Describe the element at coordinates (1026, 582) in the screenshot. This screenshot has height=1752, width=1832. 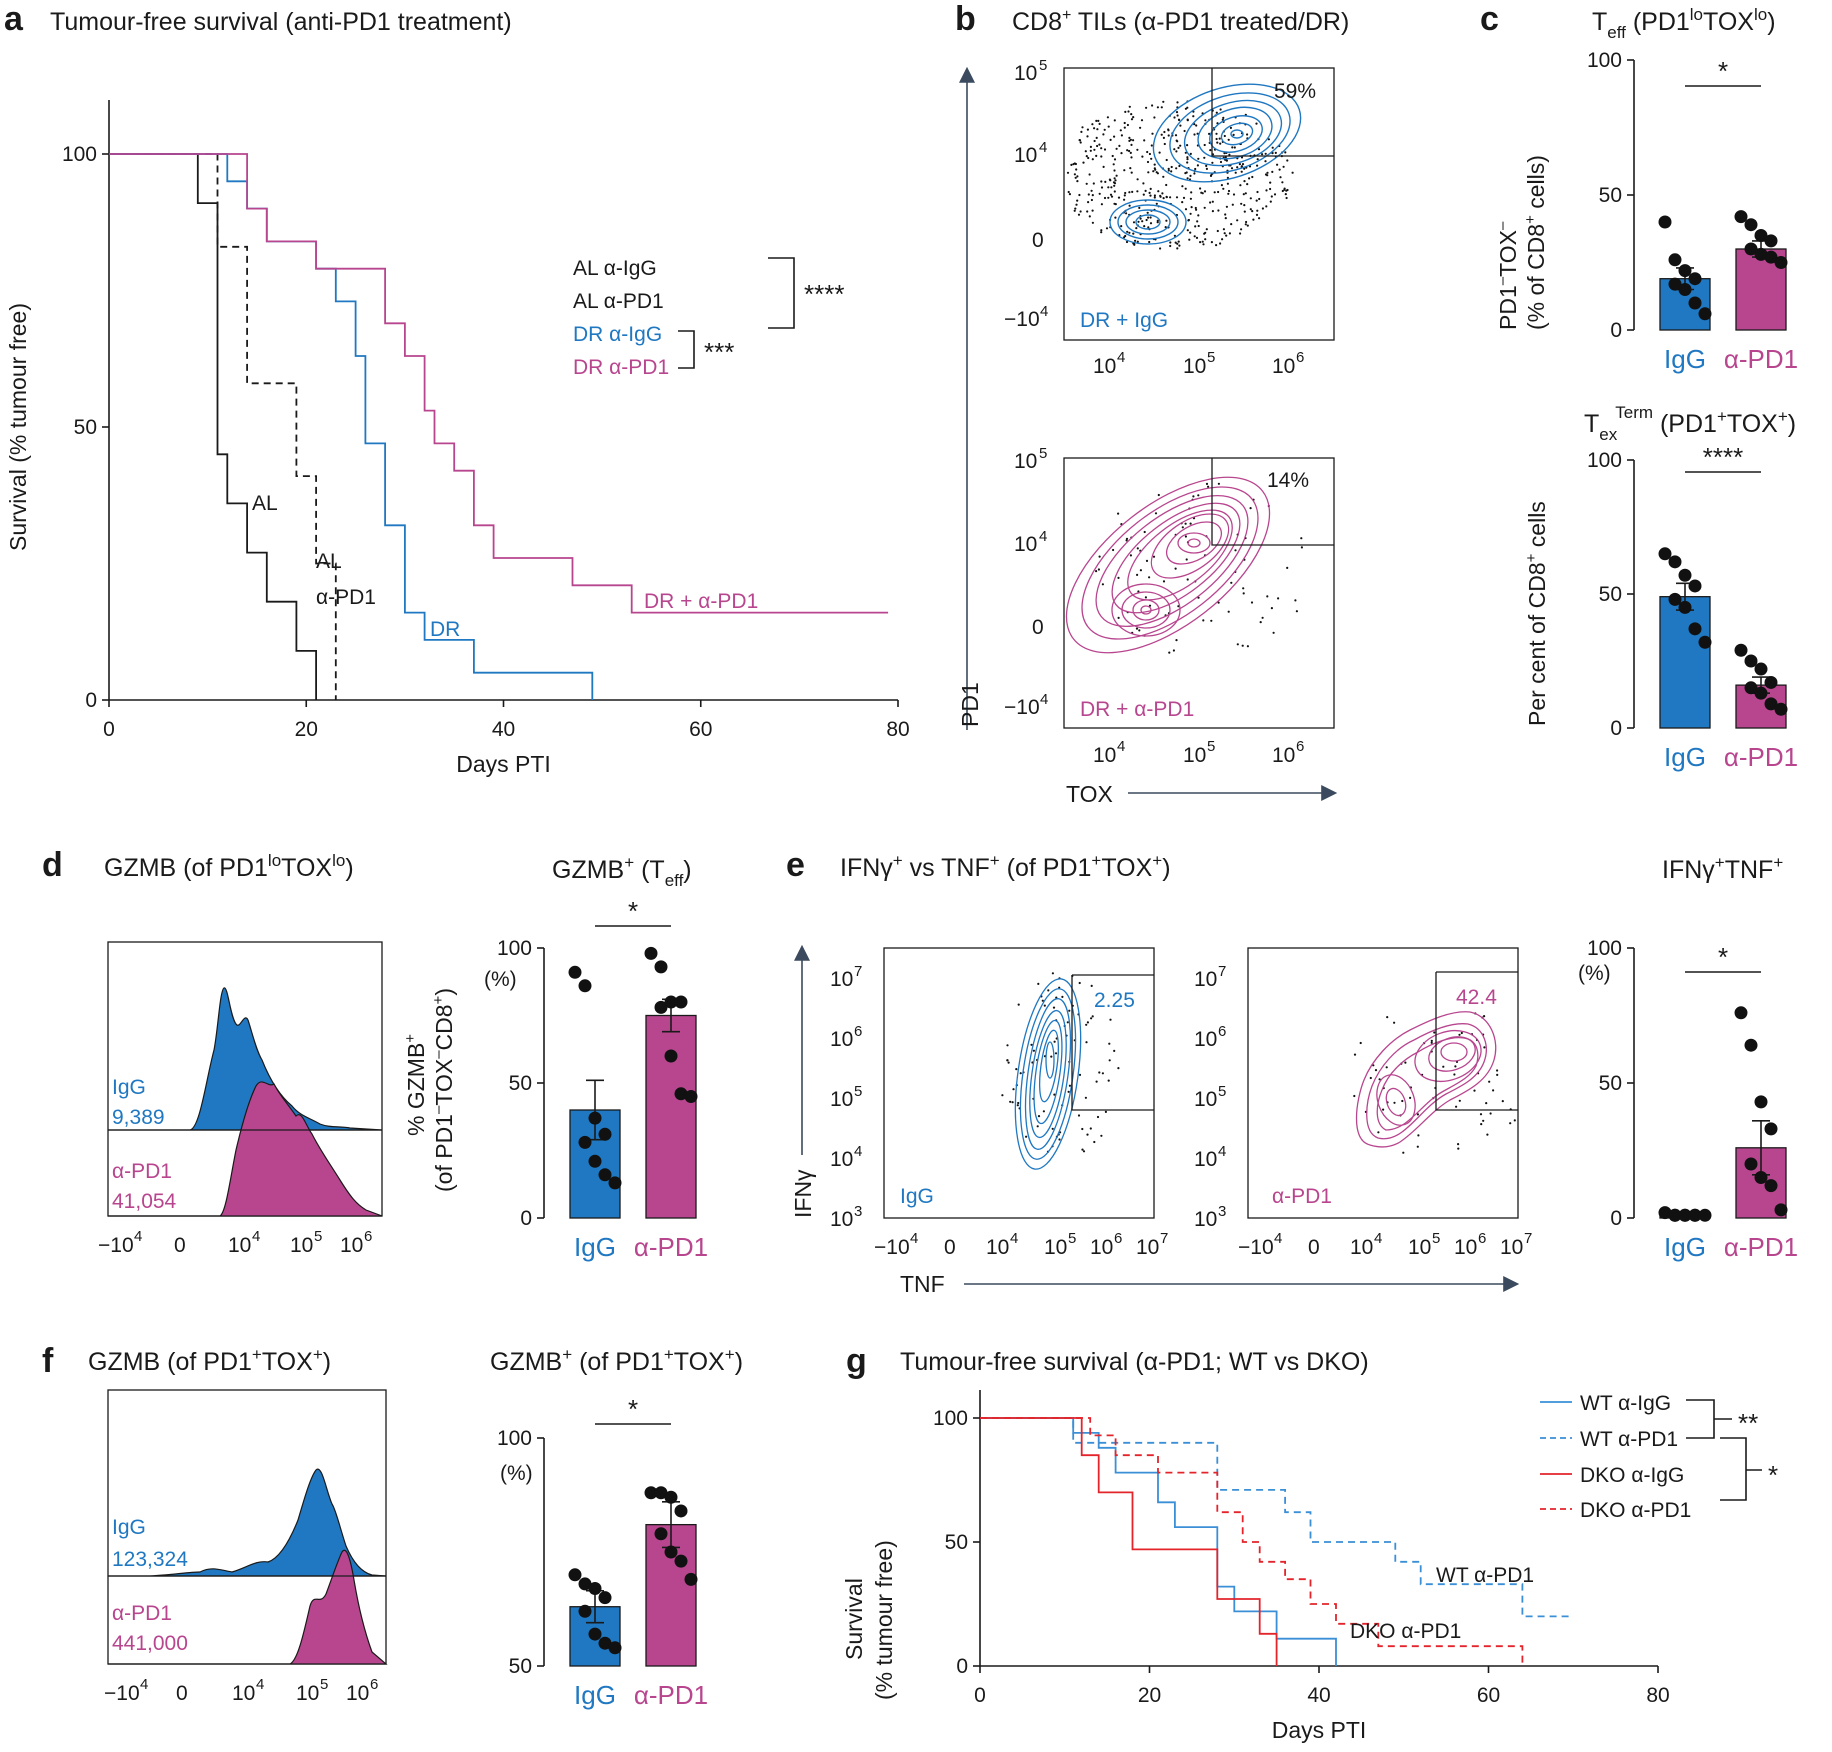
I see `flow-b-bottom-yticks: 10 5 10 4 0 −10 4` at that location.